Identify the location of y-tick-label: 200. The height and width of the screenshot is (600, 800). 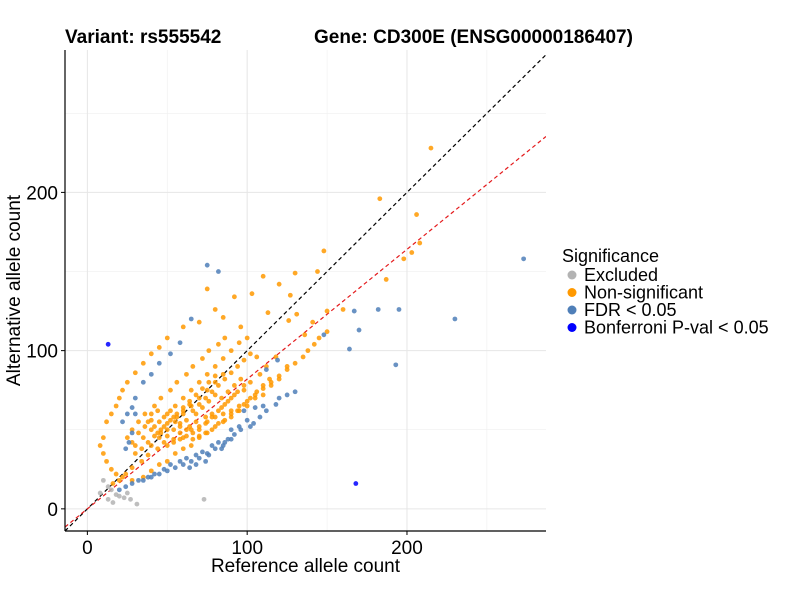
(42, 193).